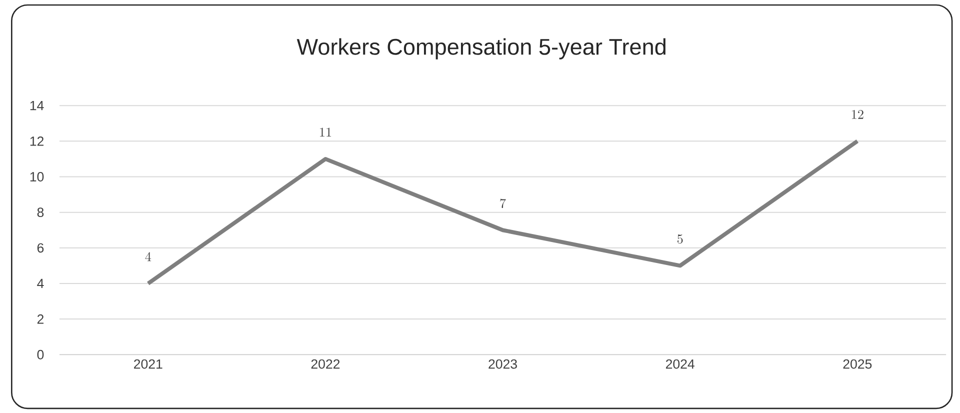  What do you see at coordinates (37, 141) in the screenshot?
I see `y-tick-label: 12` at bounding box center [37, 141].